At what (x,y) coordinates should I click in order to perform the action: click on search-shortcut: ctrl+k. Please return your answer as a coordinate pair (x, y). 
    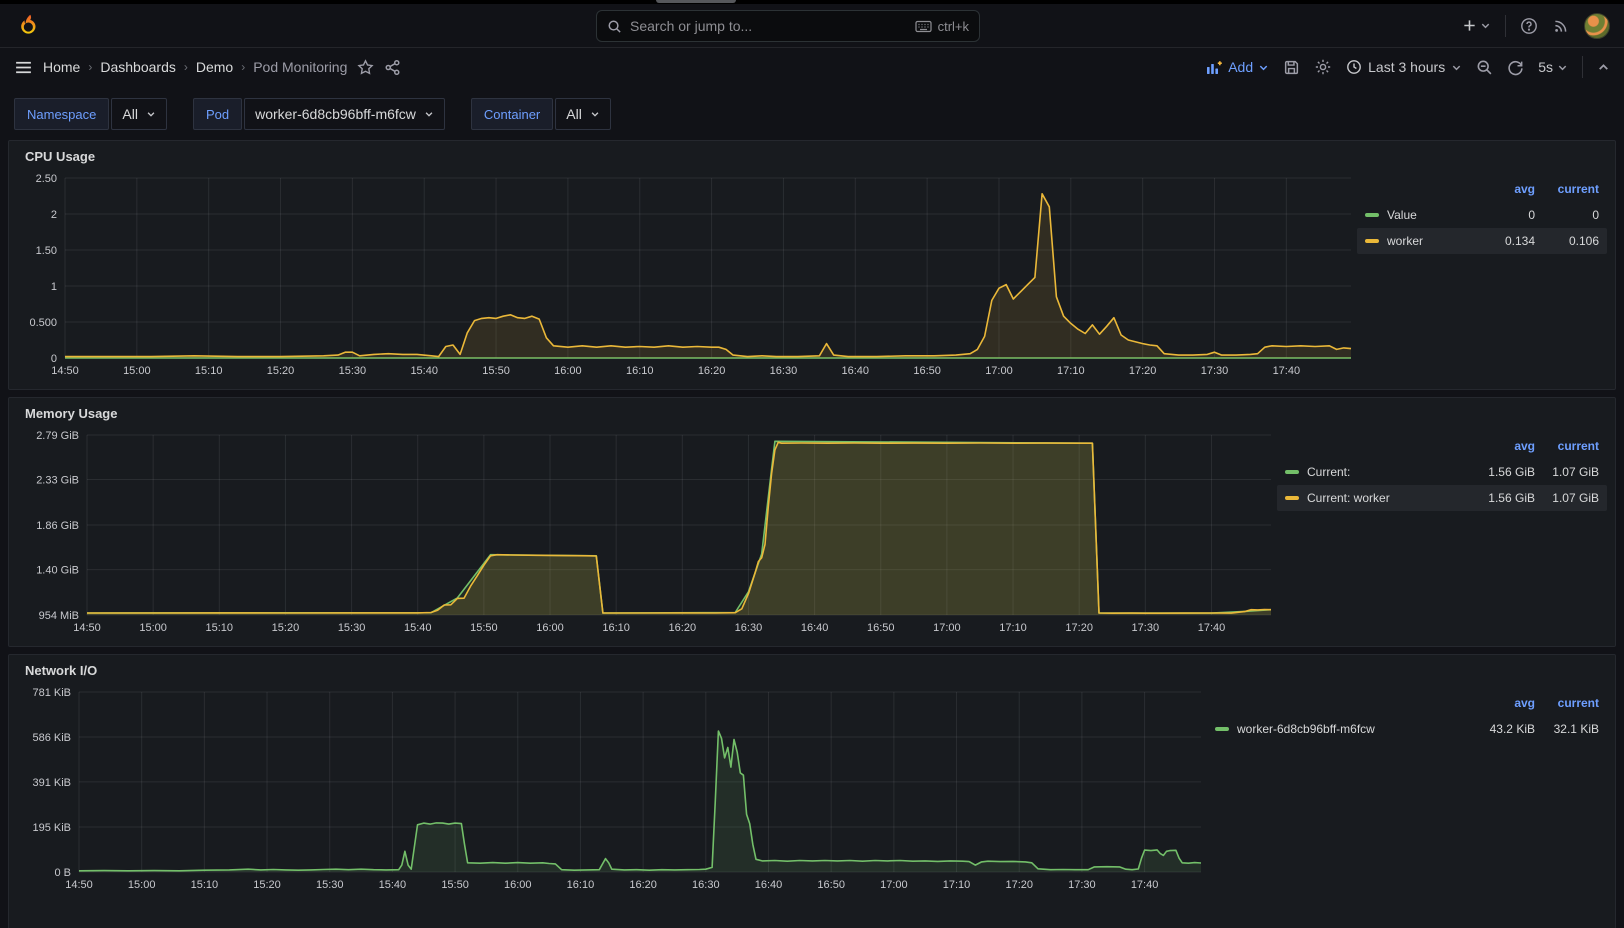
    Looking at the image, I should click on (941, 26).